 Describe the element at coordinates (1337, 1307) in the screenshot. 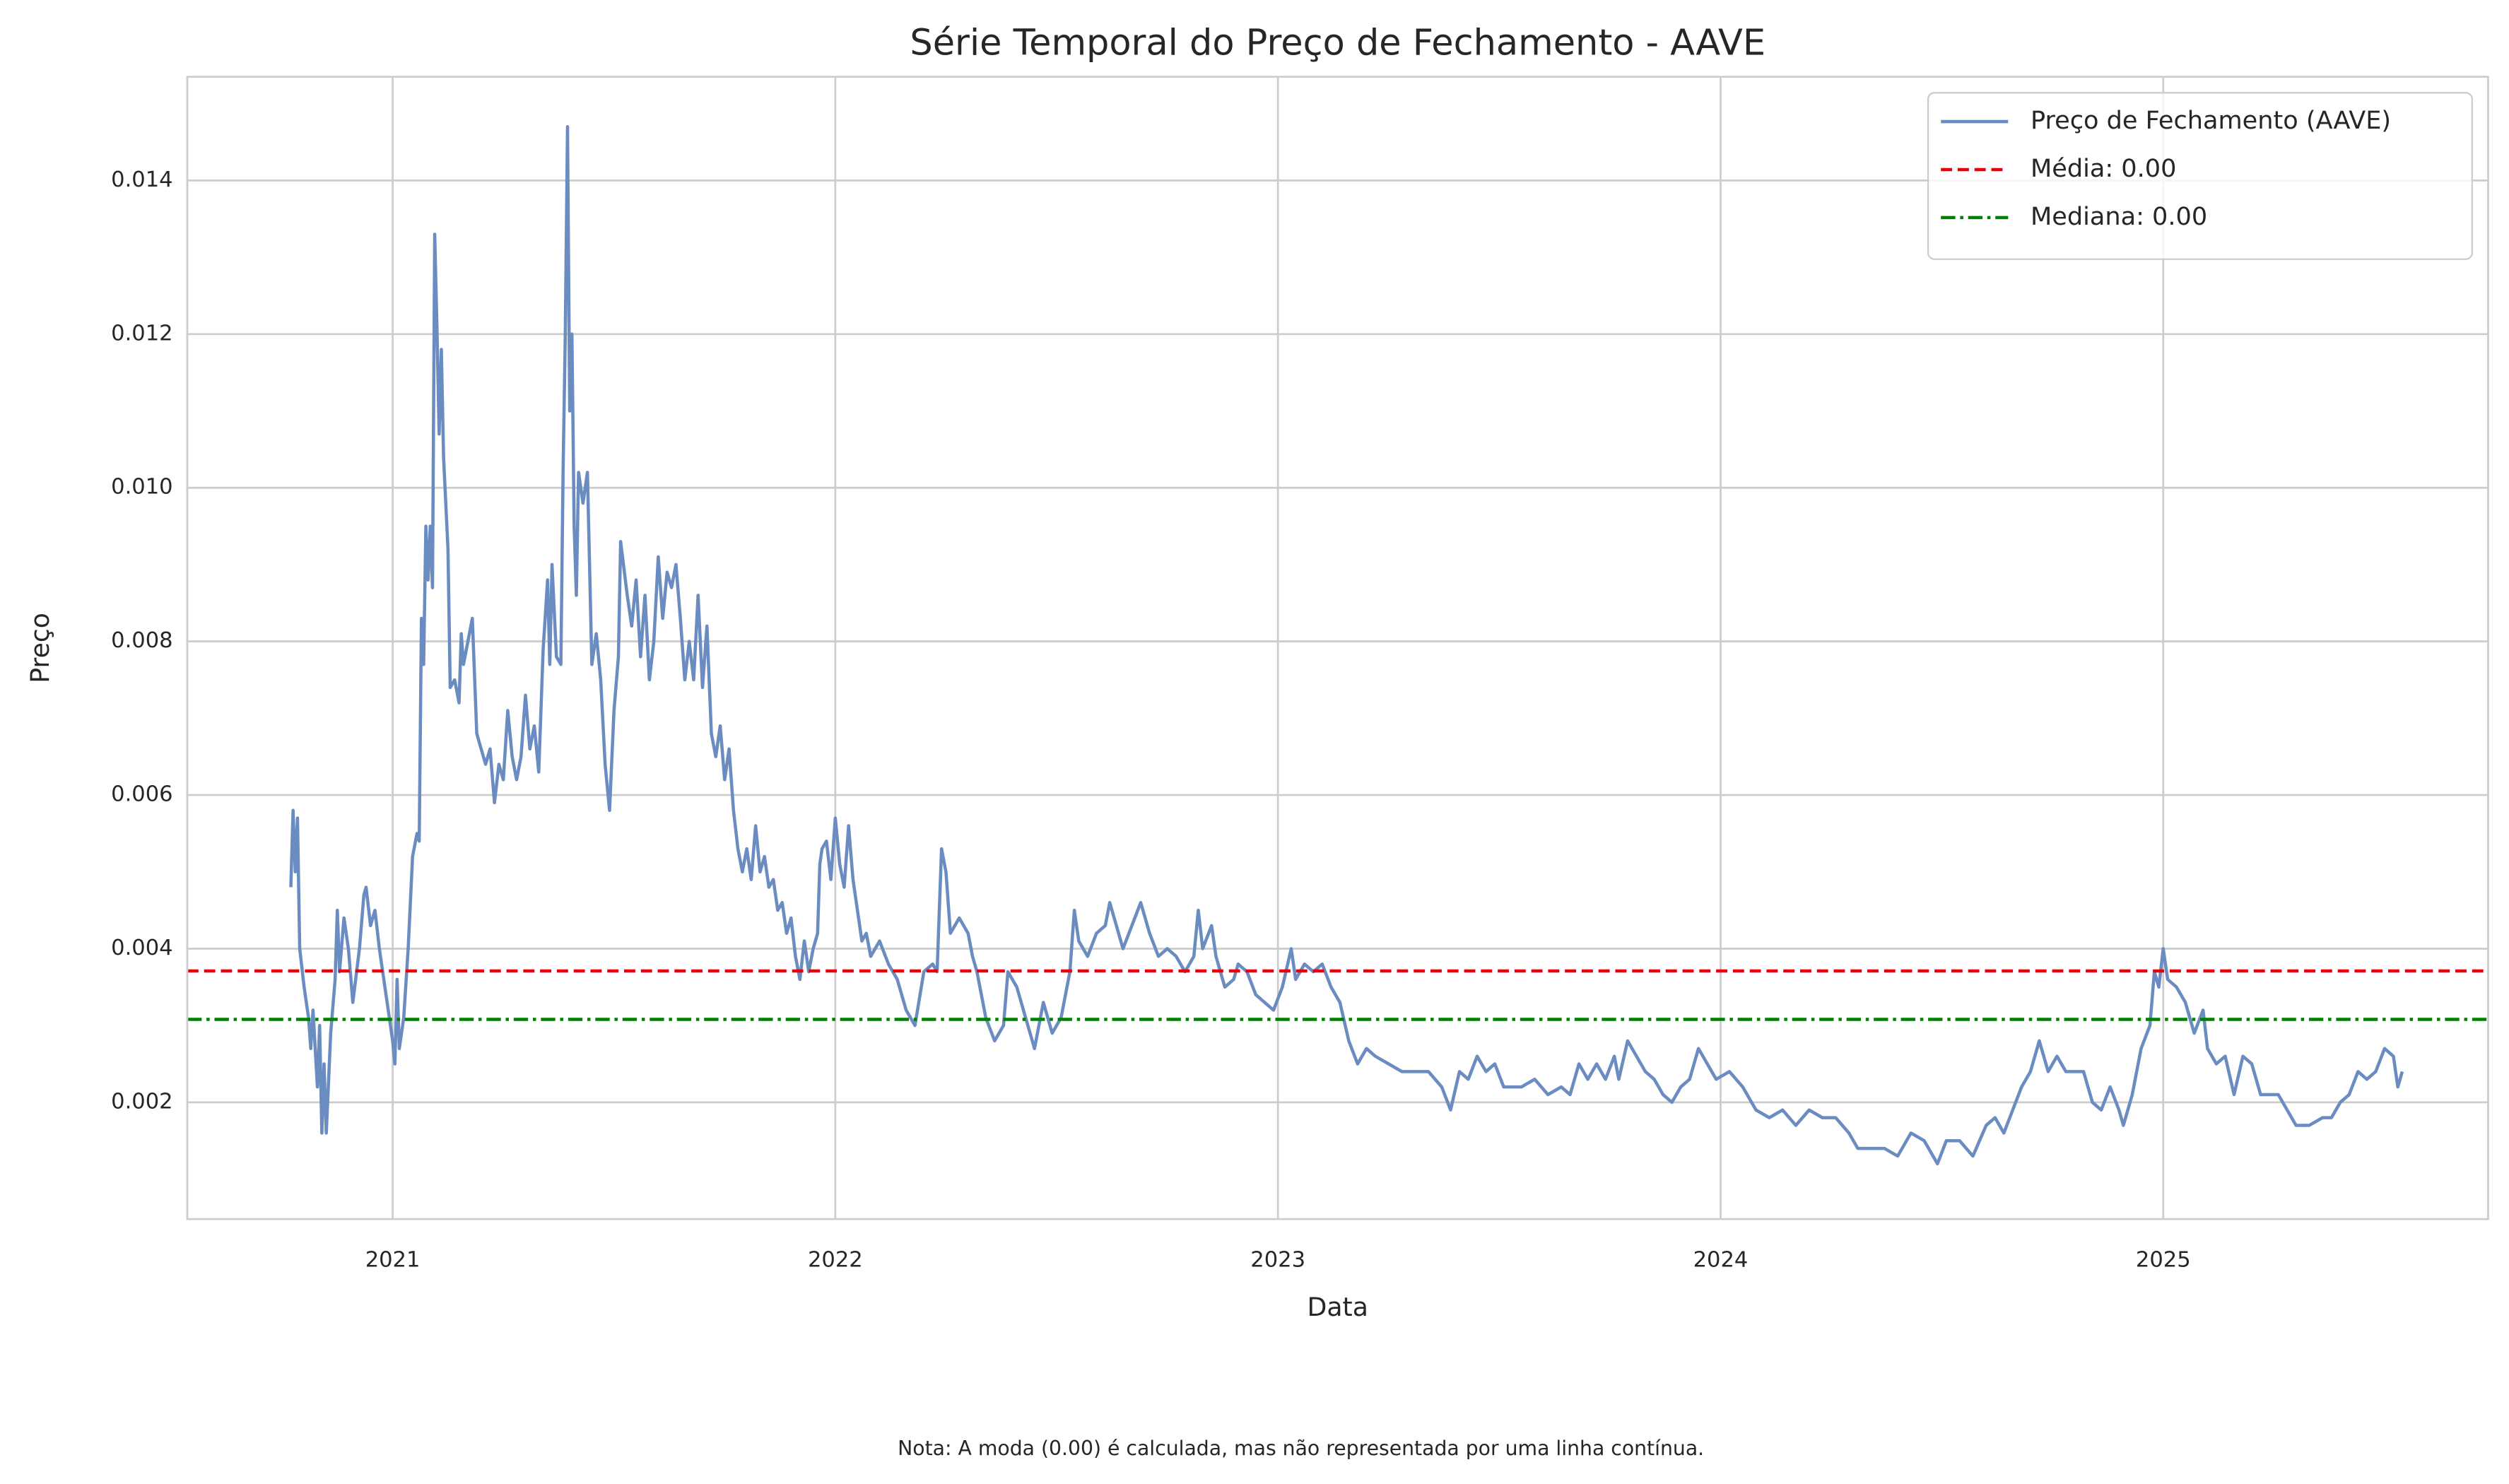

I see `x-axis-label: Data` at that location.